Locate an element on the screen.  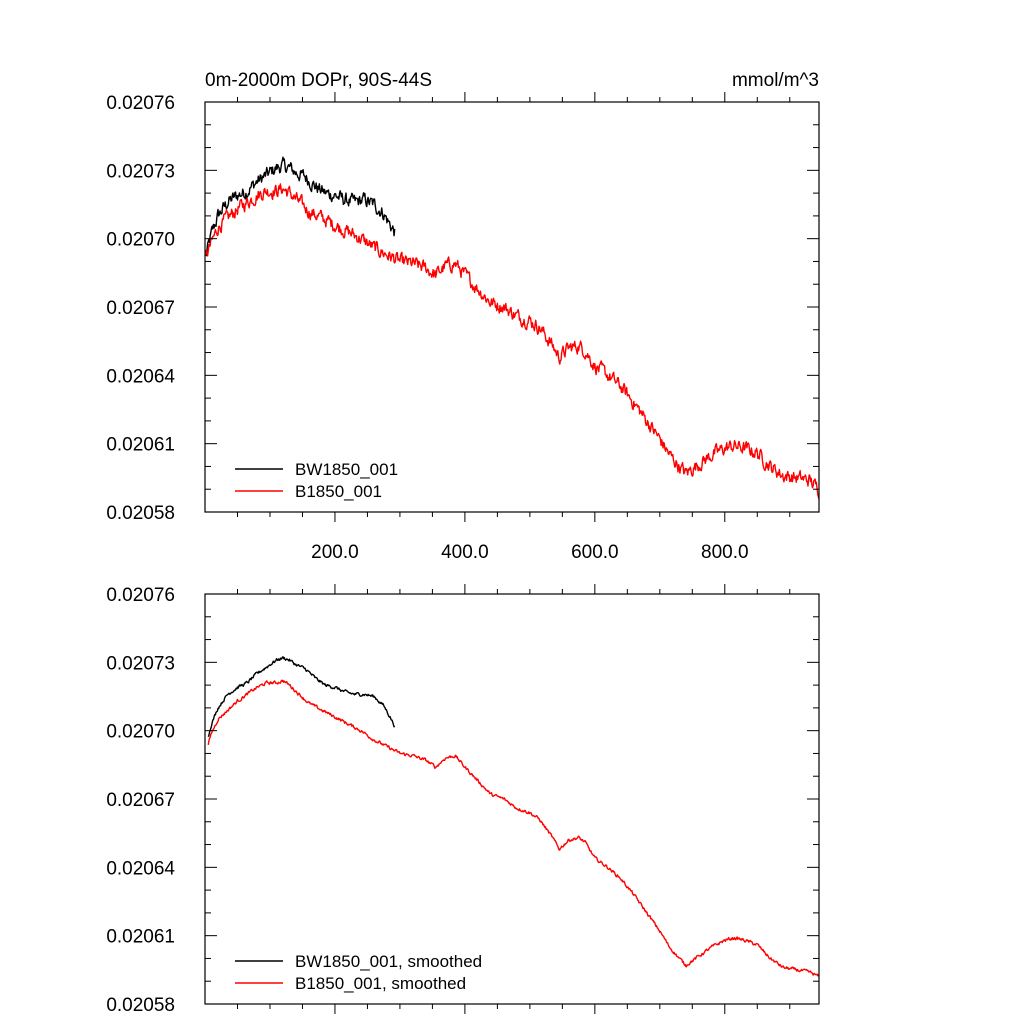
bottom-legend-label-b1850: B1850_001, smoothed is located at coordinates (380, 983).